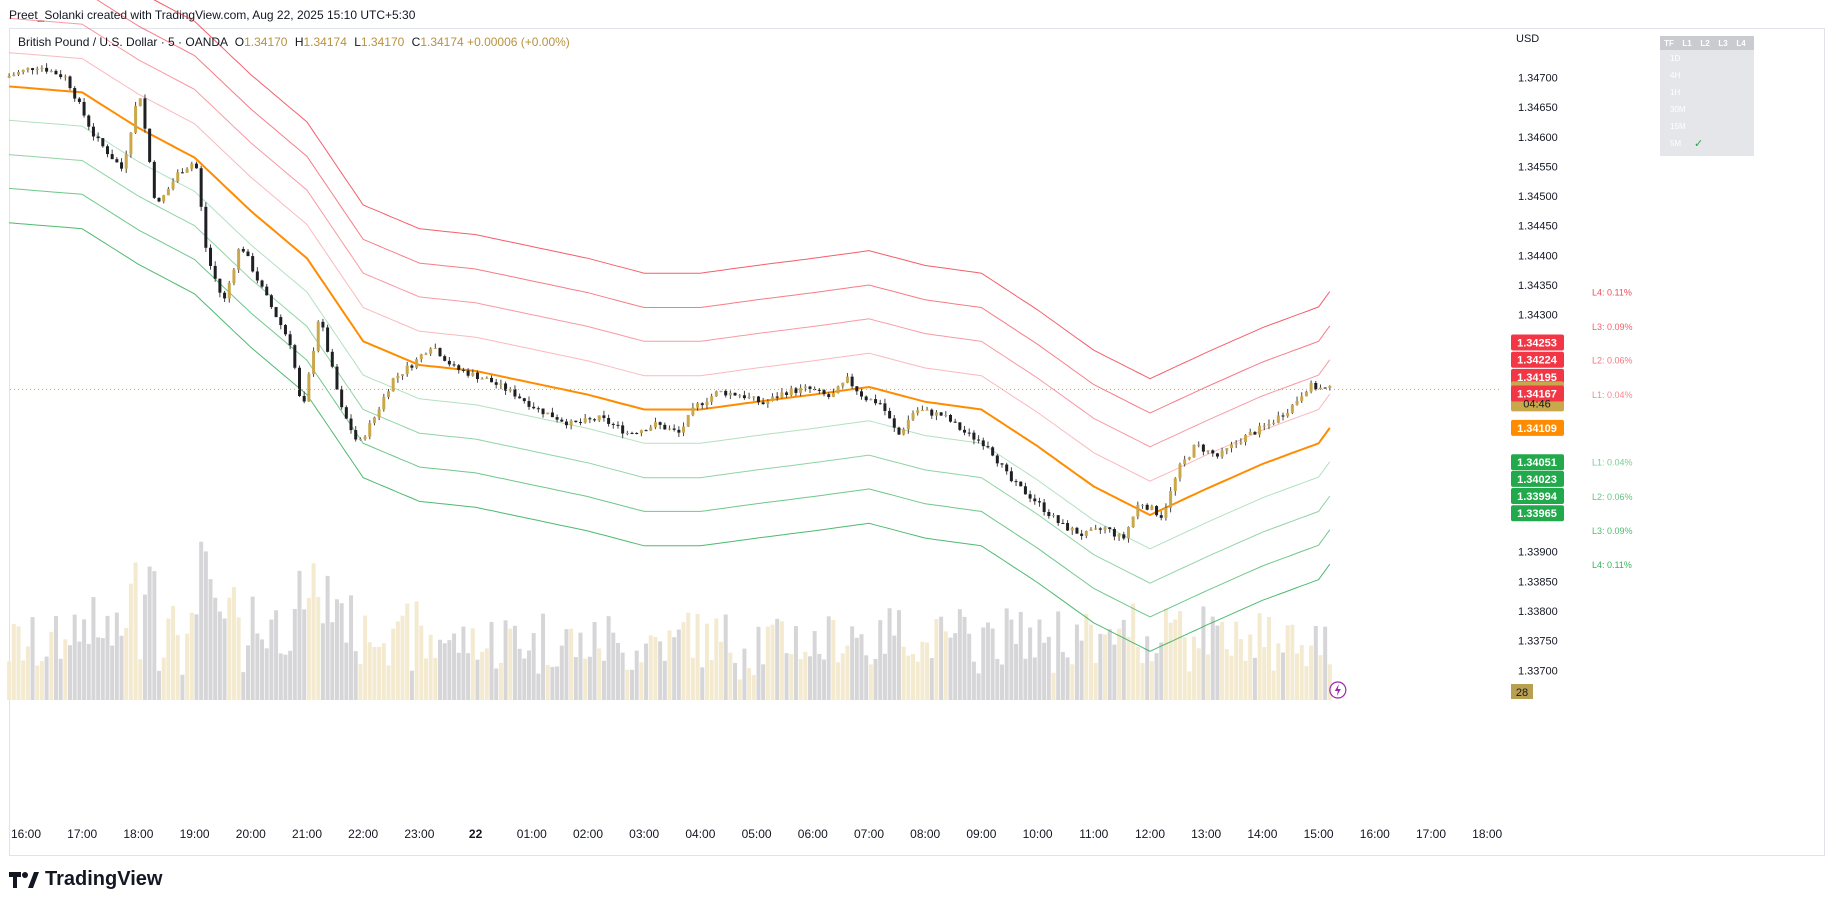 Image resolution: width=1835 pixels, height=909 pixels. What do you see at coordinates (123, 42) in the screenshot?
I see `symbol-name: British Pound / U.S. Dollar · 5 · OANDA` at bounding box center [123, 42].